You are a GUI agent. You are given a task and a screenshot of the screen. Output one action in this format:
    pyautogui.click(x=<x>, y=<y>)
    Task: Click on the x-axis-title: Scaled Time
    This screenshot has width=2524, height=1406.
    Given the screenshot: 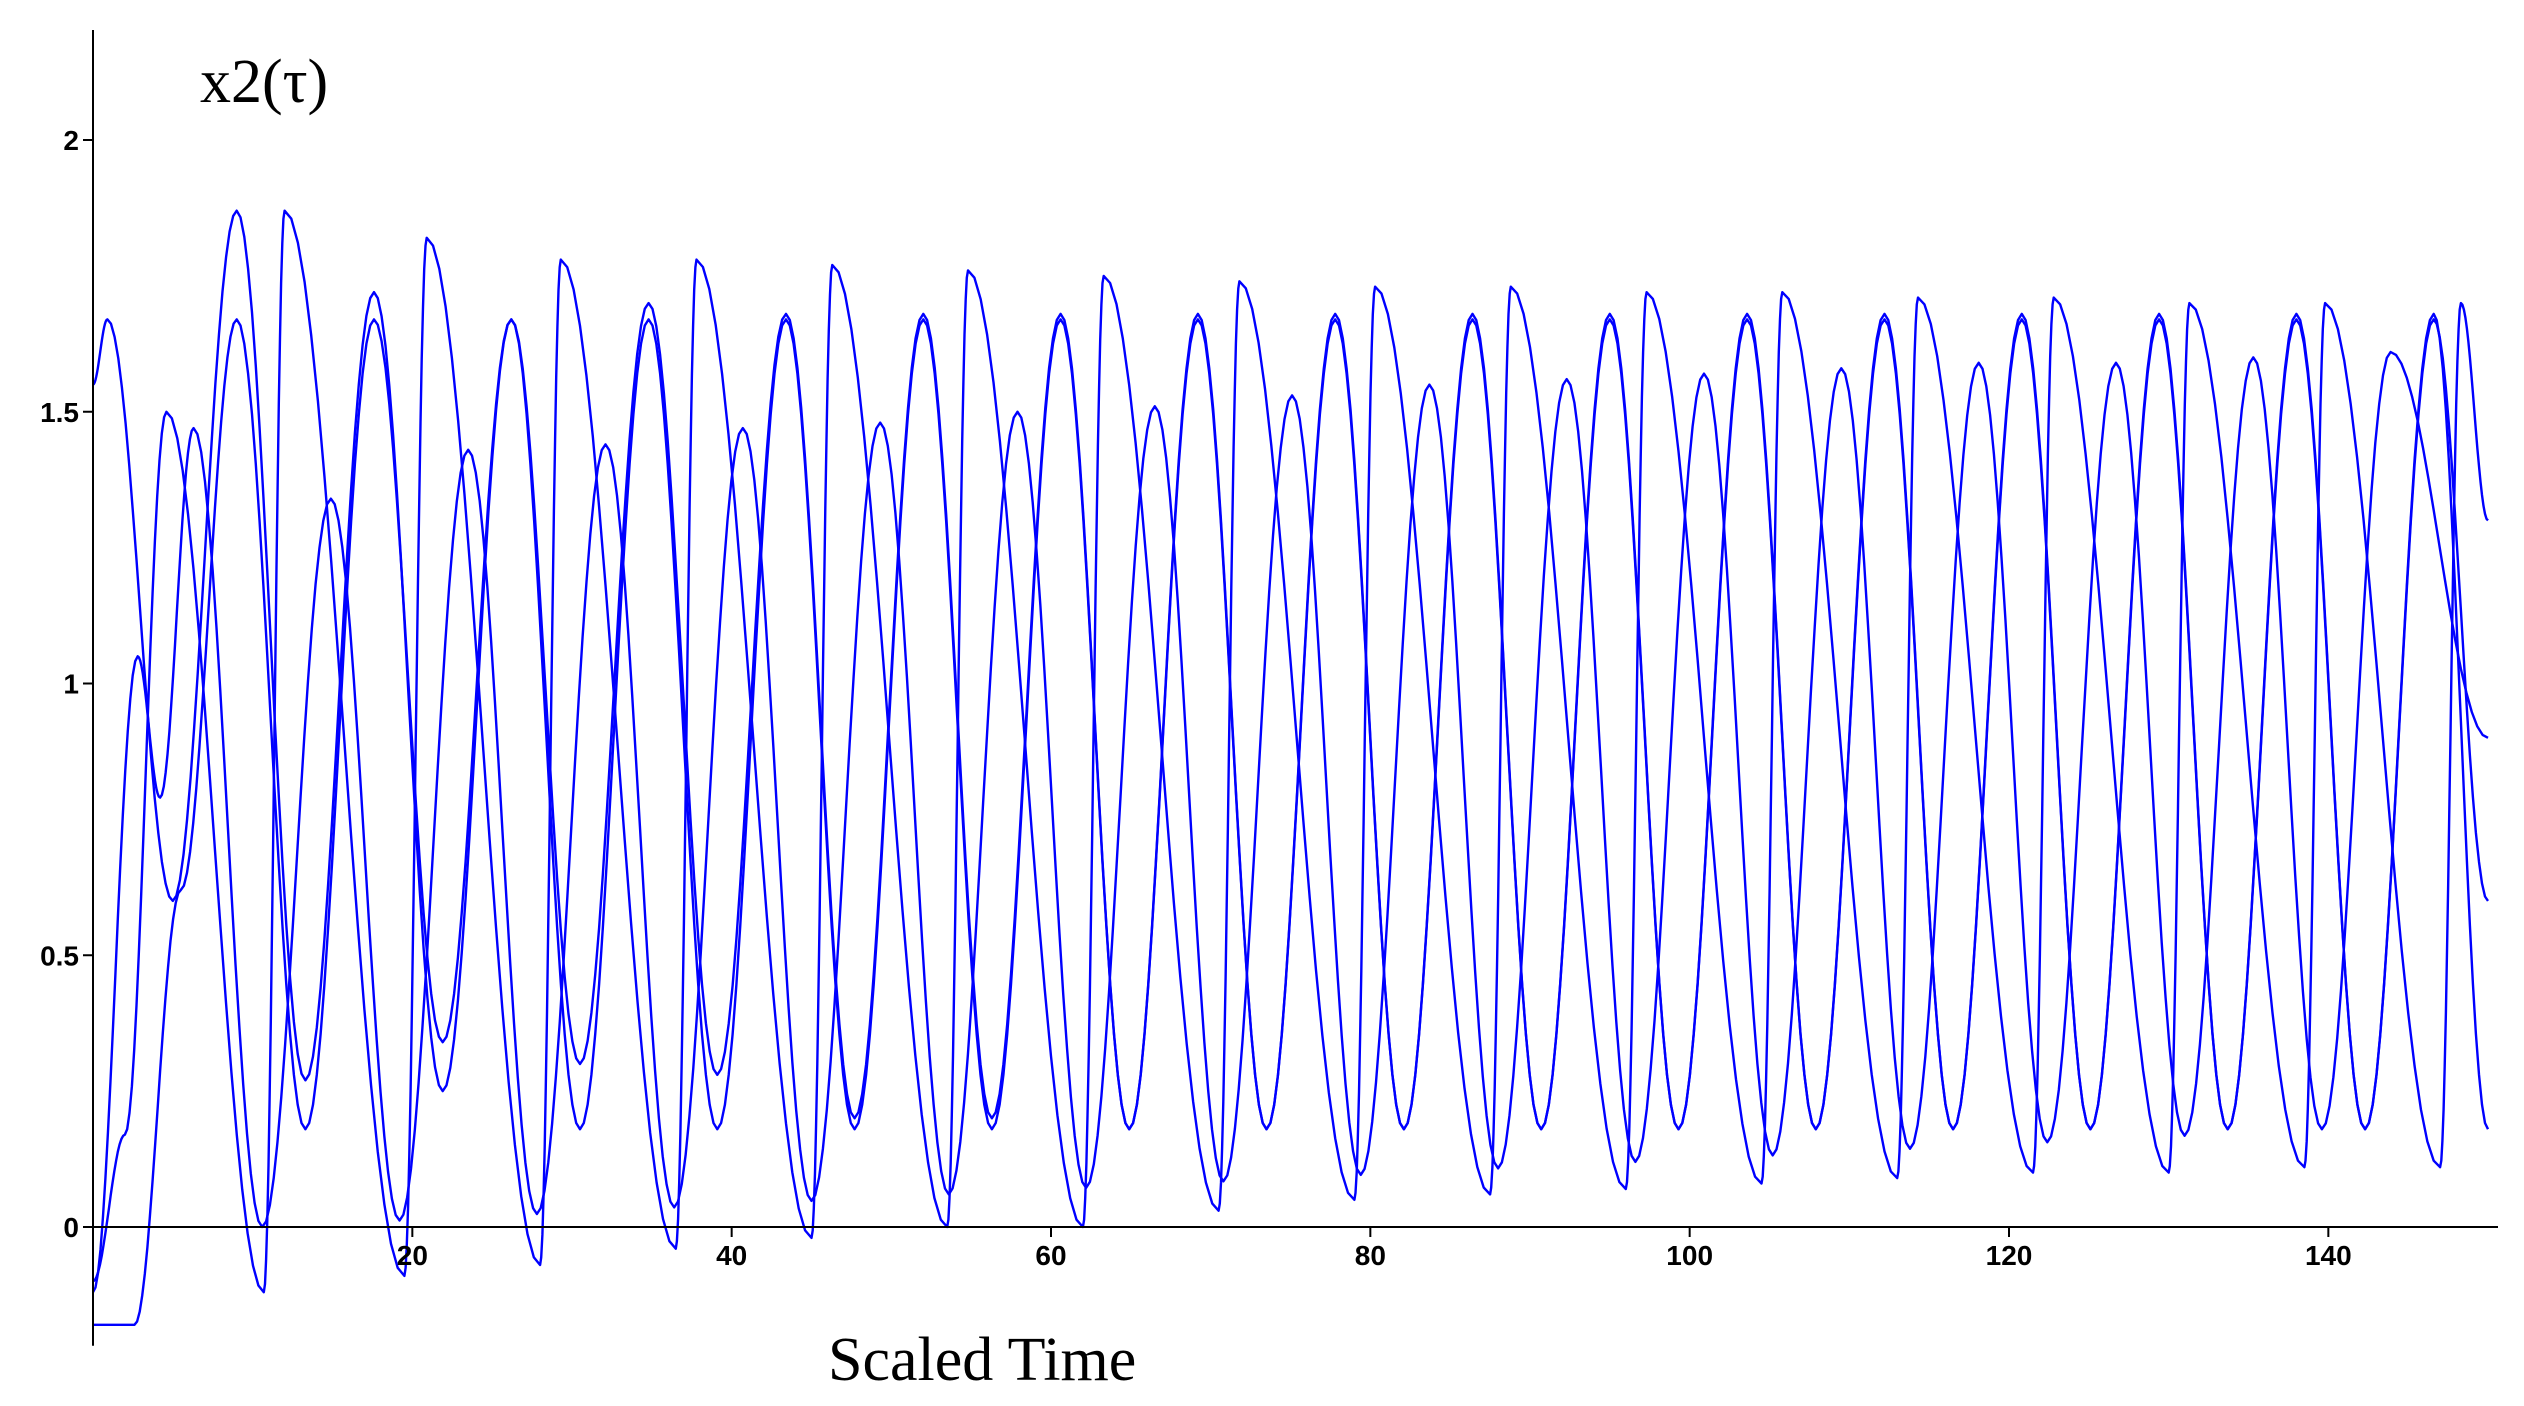 What is the action you would take?
    pyautogui.click(x=982, y=1360)
    